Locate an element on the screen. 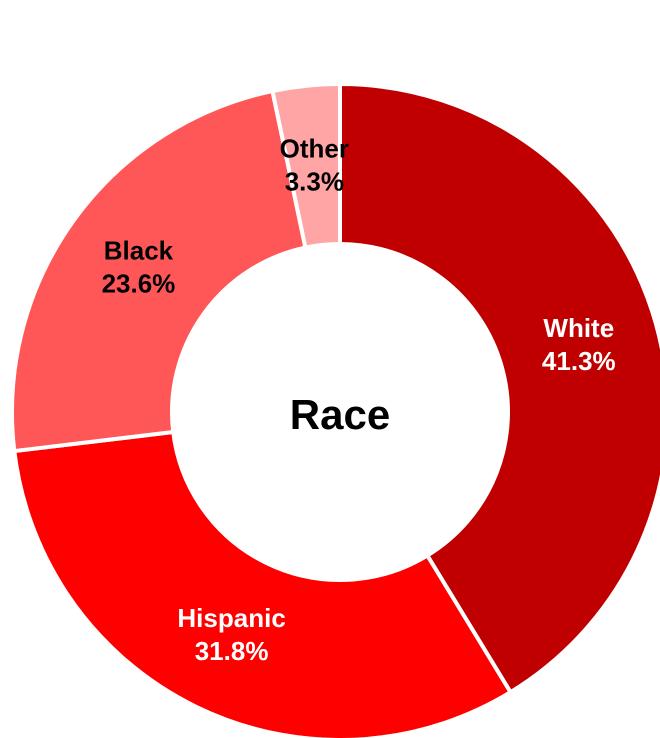  value-label: 23.6% is located at coordinates (139, 283).